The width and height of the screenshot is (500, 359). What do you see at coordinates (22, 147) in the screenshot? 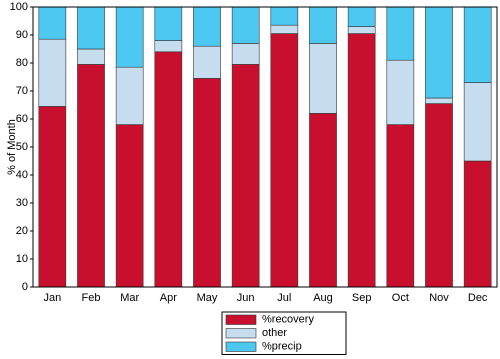
I see `y-tick-label: 50` at bounding box center [22, 147].